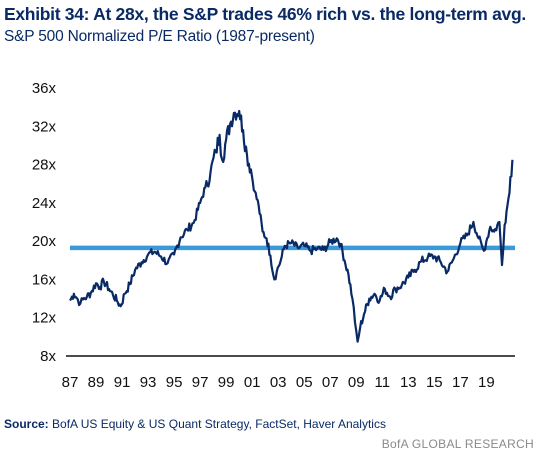  What do you see at coordinates (330, 382) in the screenshot?
I see `x-tick-label: 07` at bounding box center [330, 382].